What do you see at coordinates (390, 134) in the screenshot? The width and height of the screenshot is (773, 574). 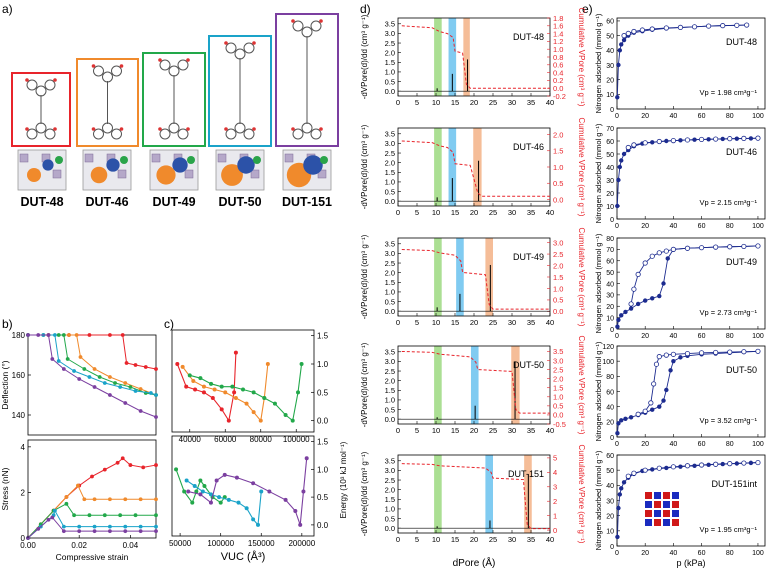 I see `d-ytick-label: 3.5` at bounding box center [390, 134].